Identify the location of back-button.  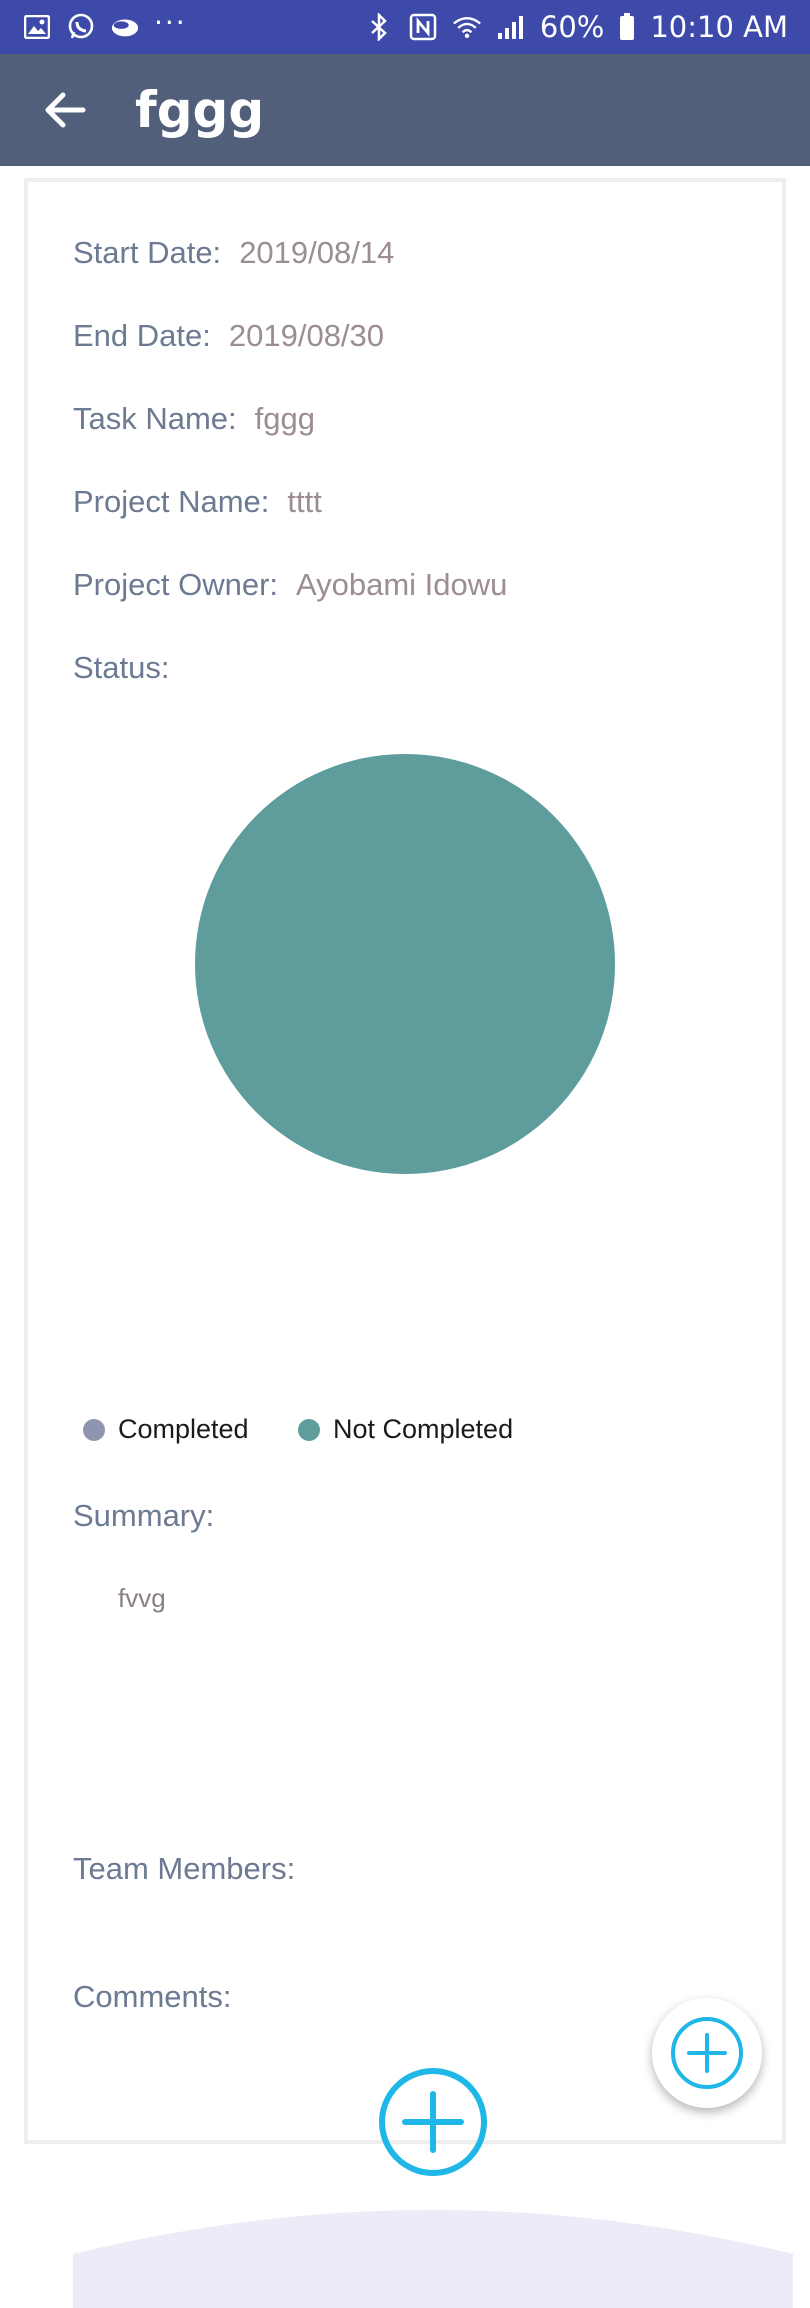
(65, 110).